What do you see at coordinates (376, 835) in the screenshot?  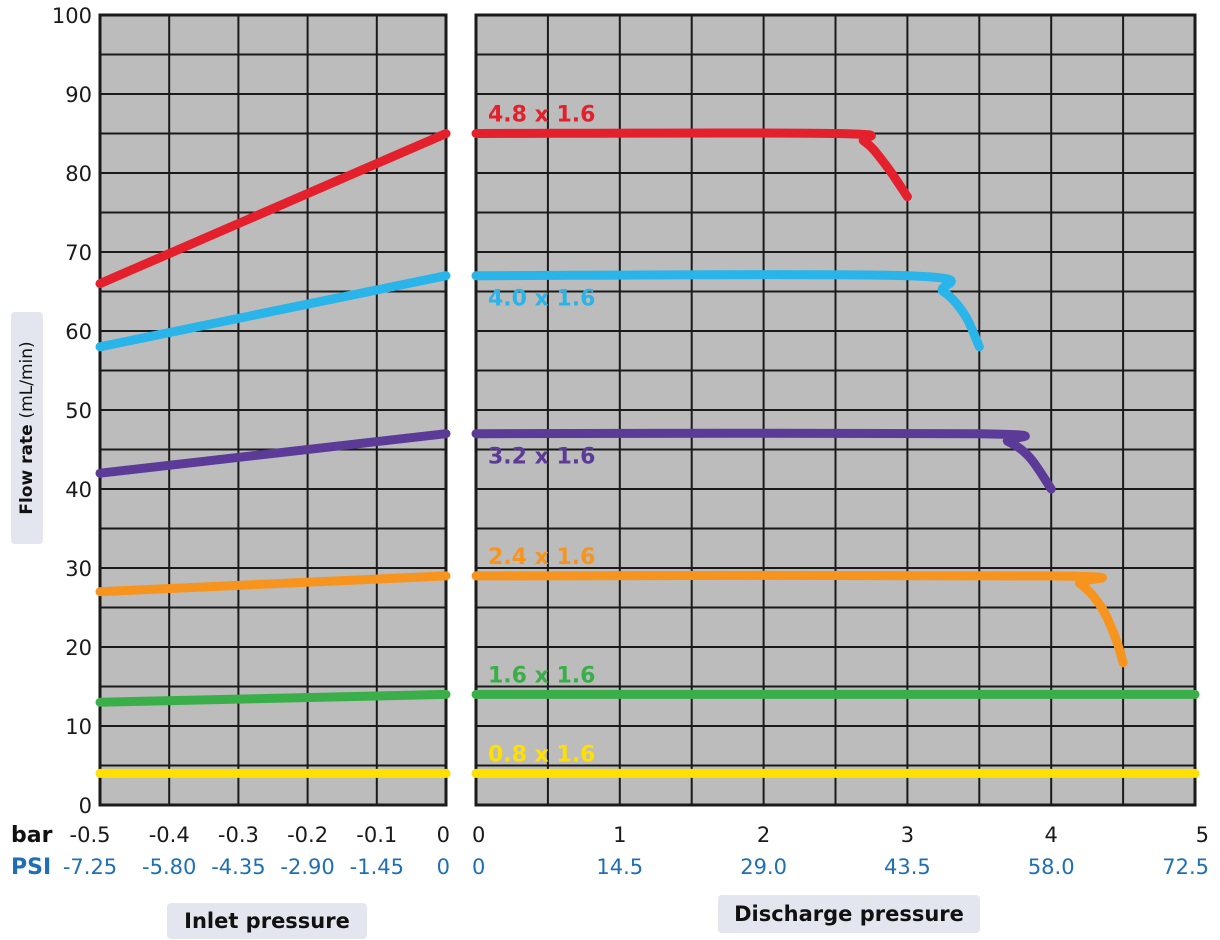 I see `bar-tick-label: -0.1` at bounding box center [376, 835].